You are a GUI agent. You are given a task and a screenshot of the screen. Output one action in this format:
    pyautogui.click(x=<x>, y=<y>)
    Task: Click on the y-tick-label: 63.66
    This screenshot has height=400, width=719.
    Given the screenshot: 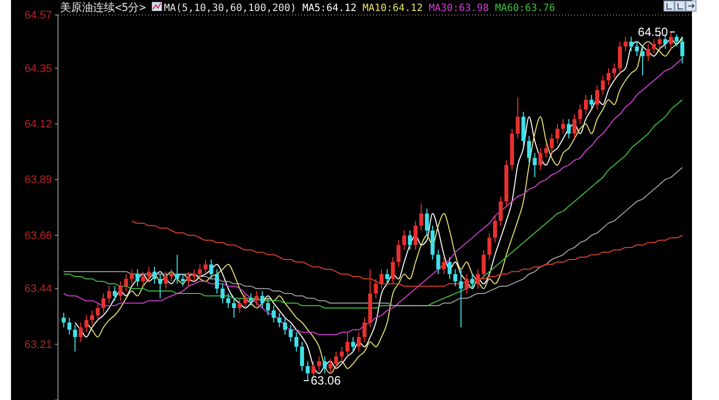 What is the action you would take?
    pyautogui.click(x=38, y=236)
    